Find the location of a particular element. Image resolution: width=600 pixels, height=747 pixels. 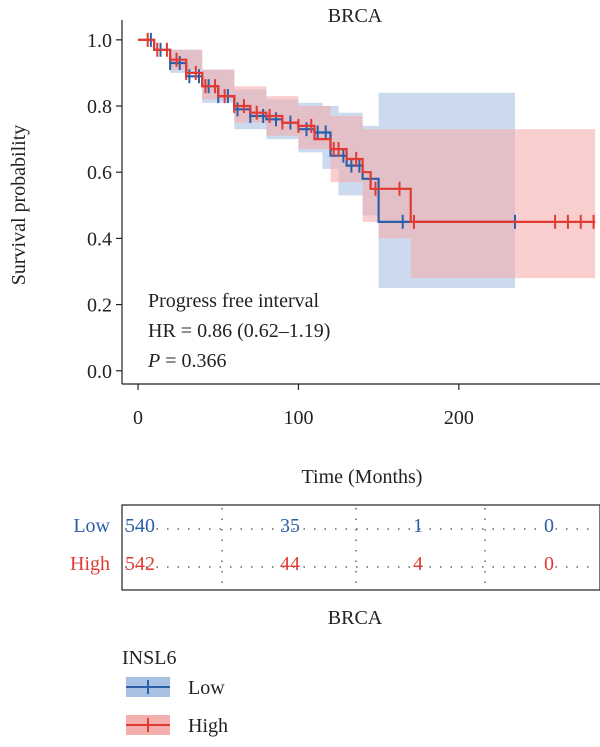

y-tick-label-4: 0.8 is located at coordinates (99, 107).